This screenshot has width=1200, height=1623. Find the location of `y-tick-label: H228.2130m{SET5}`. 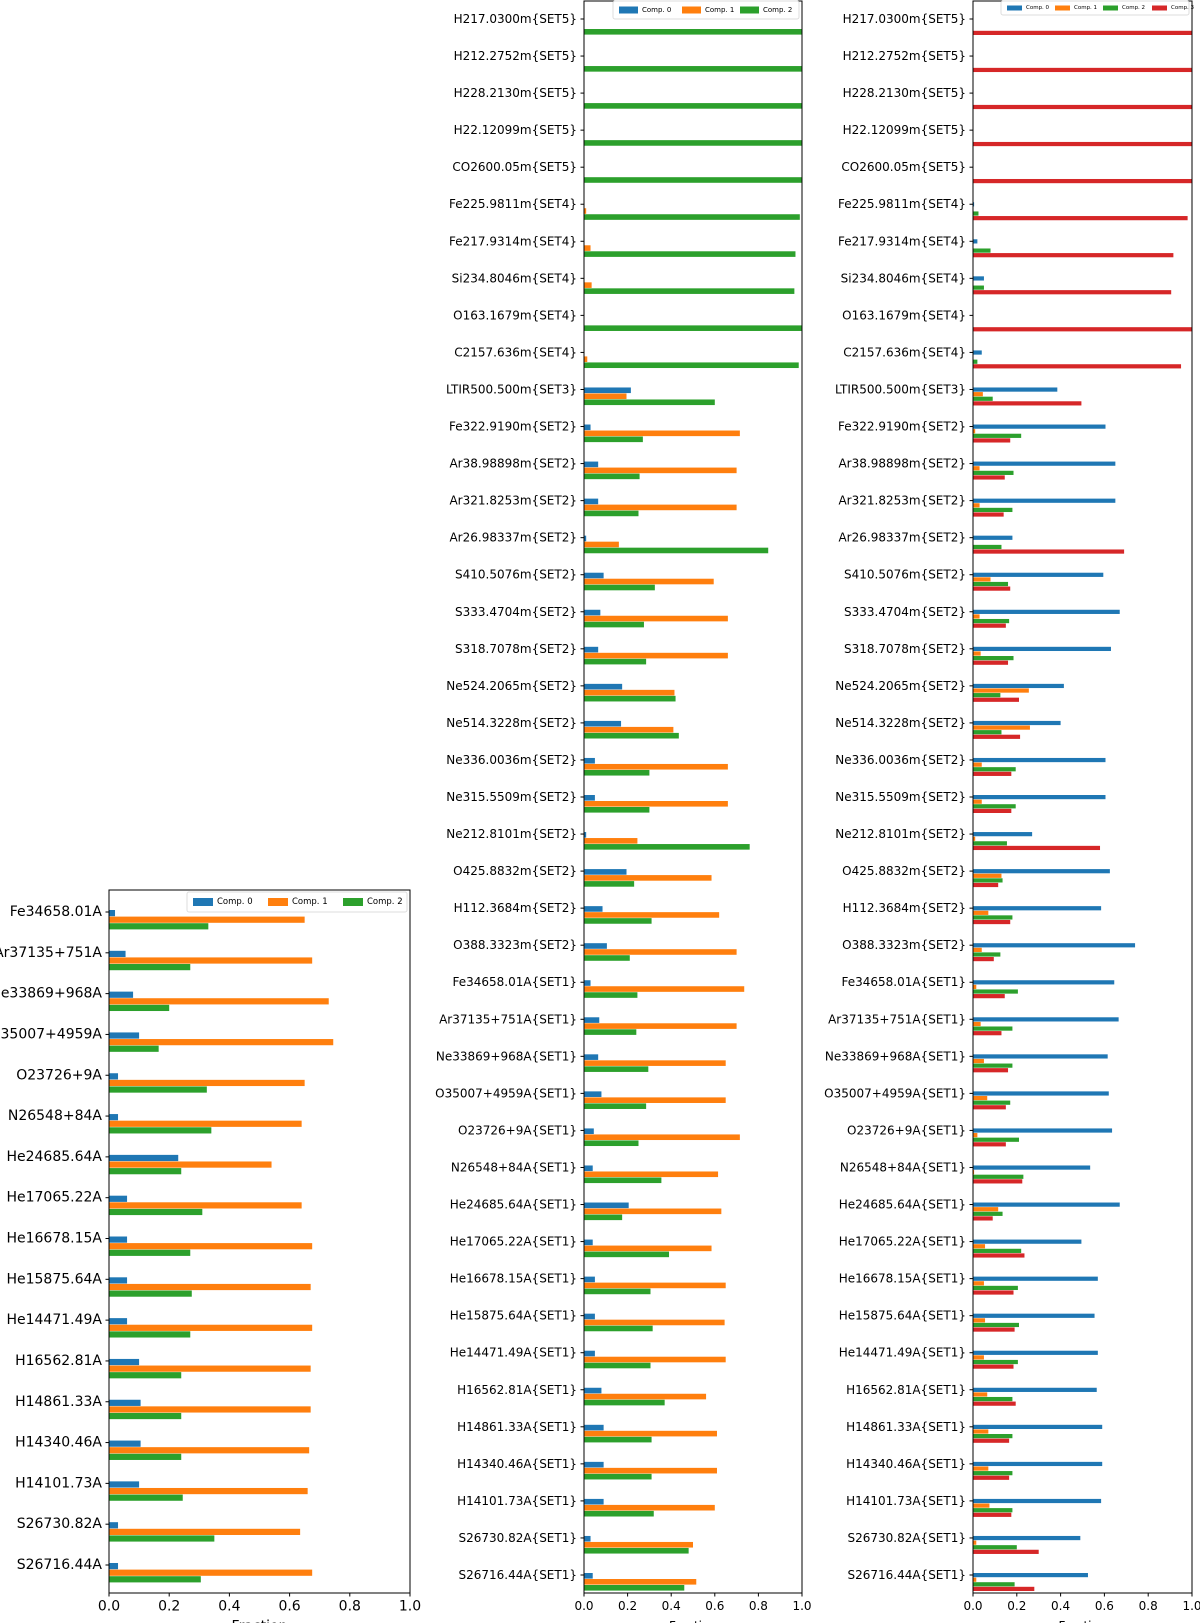

y-tick-label: H228.2130m{SET5} is located at coordinates (904, 93).